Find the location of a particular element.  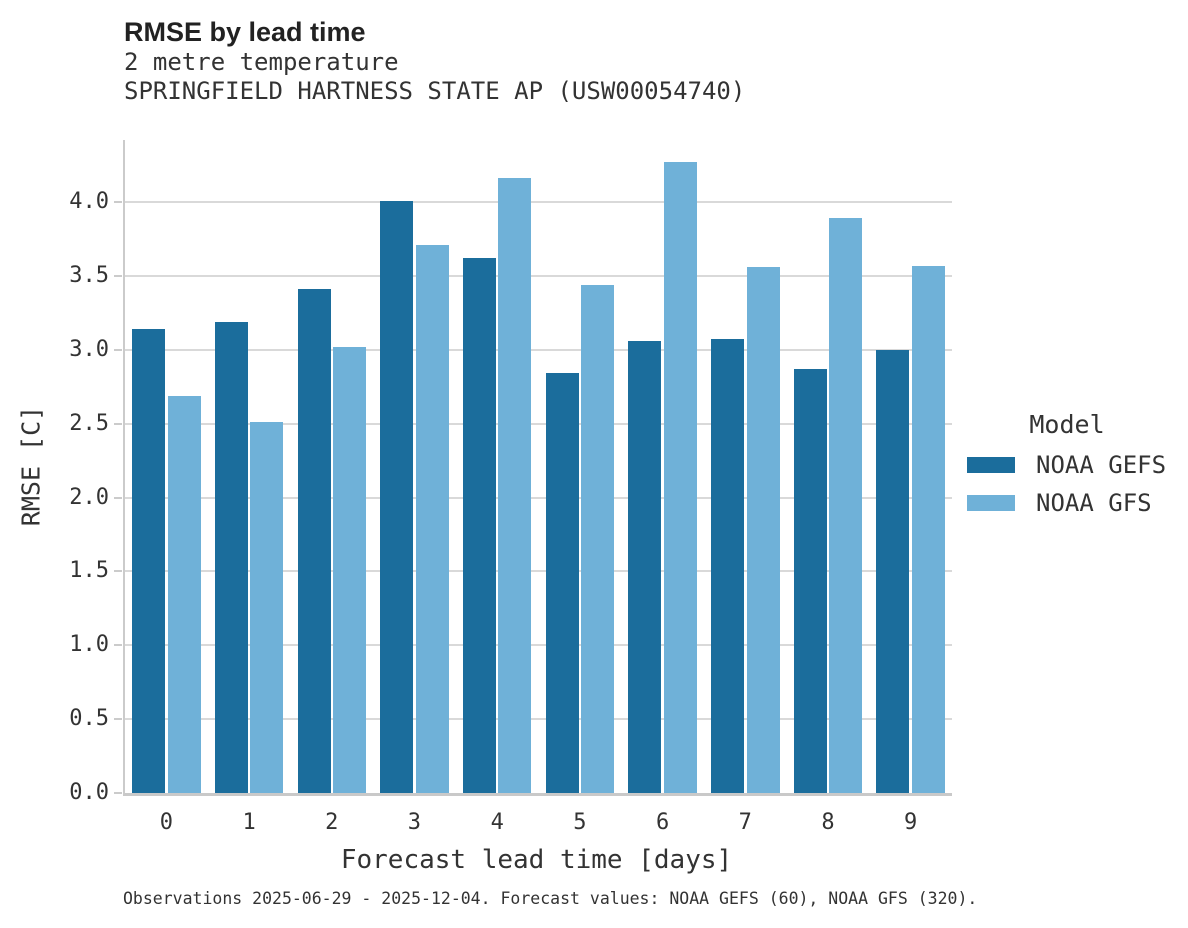

x-tick-label-0: 0 is located at coordinates (166, 822).